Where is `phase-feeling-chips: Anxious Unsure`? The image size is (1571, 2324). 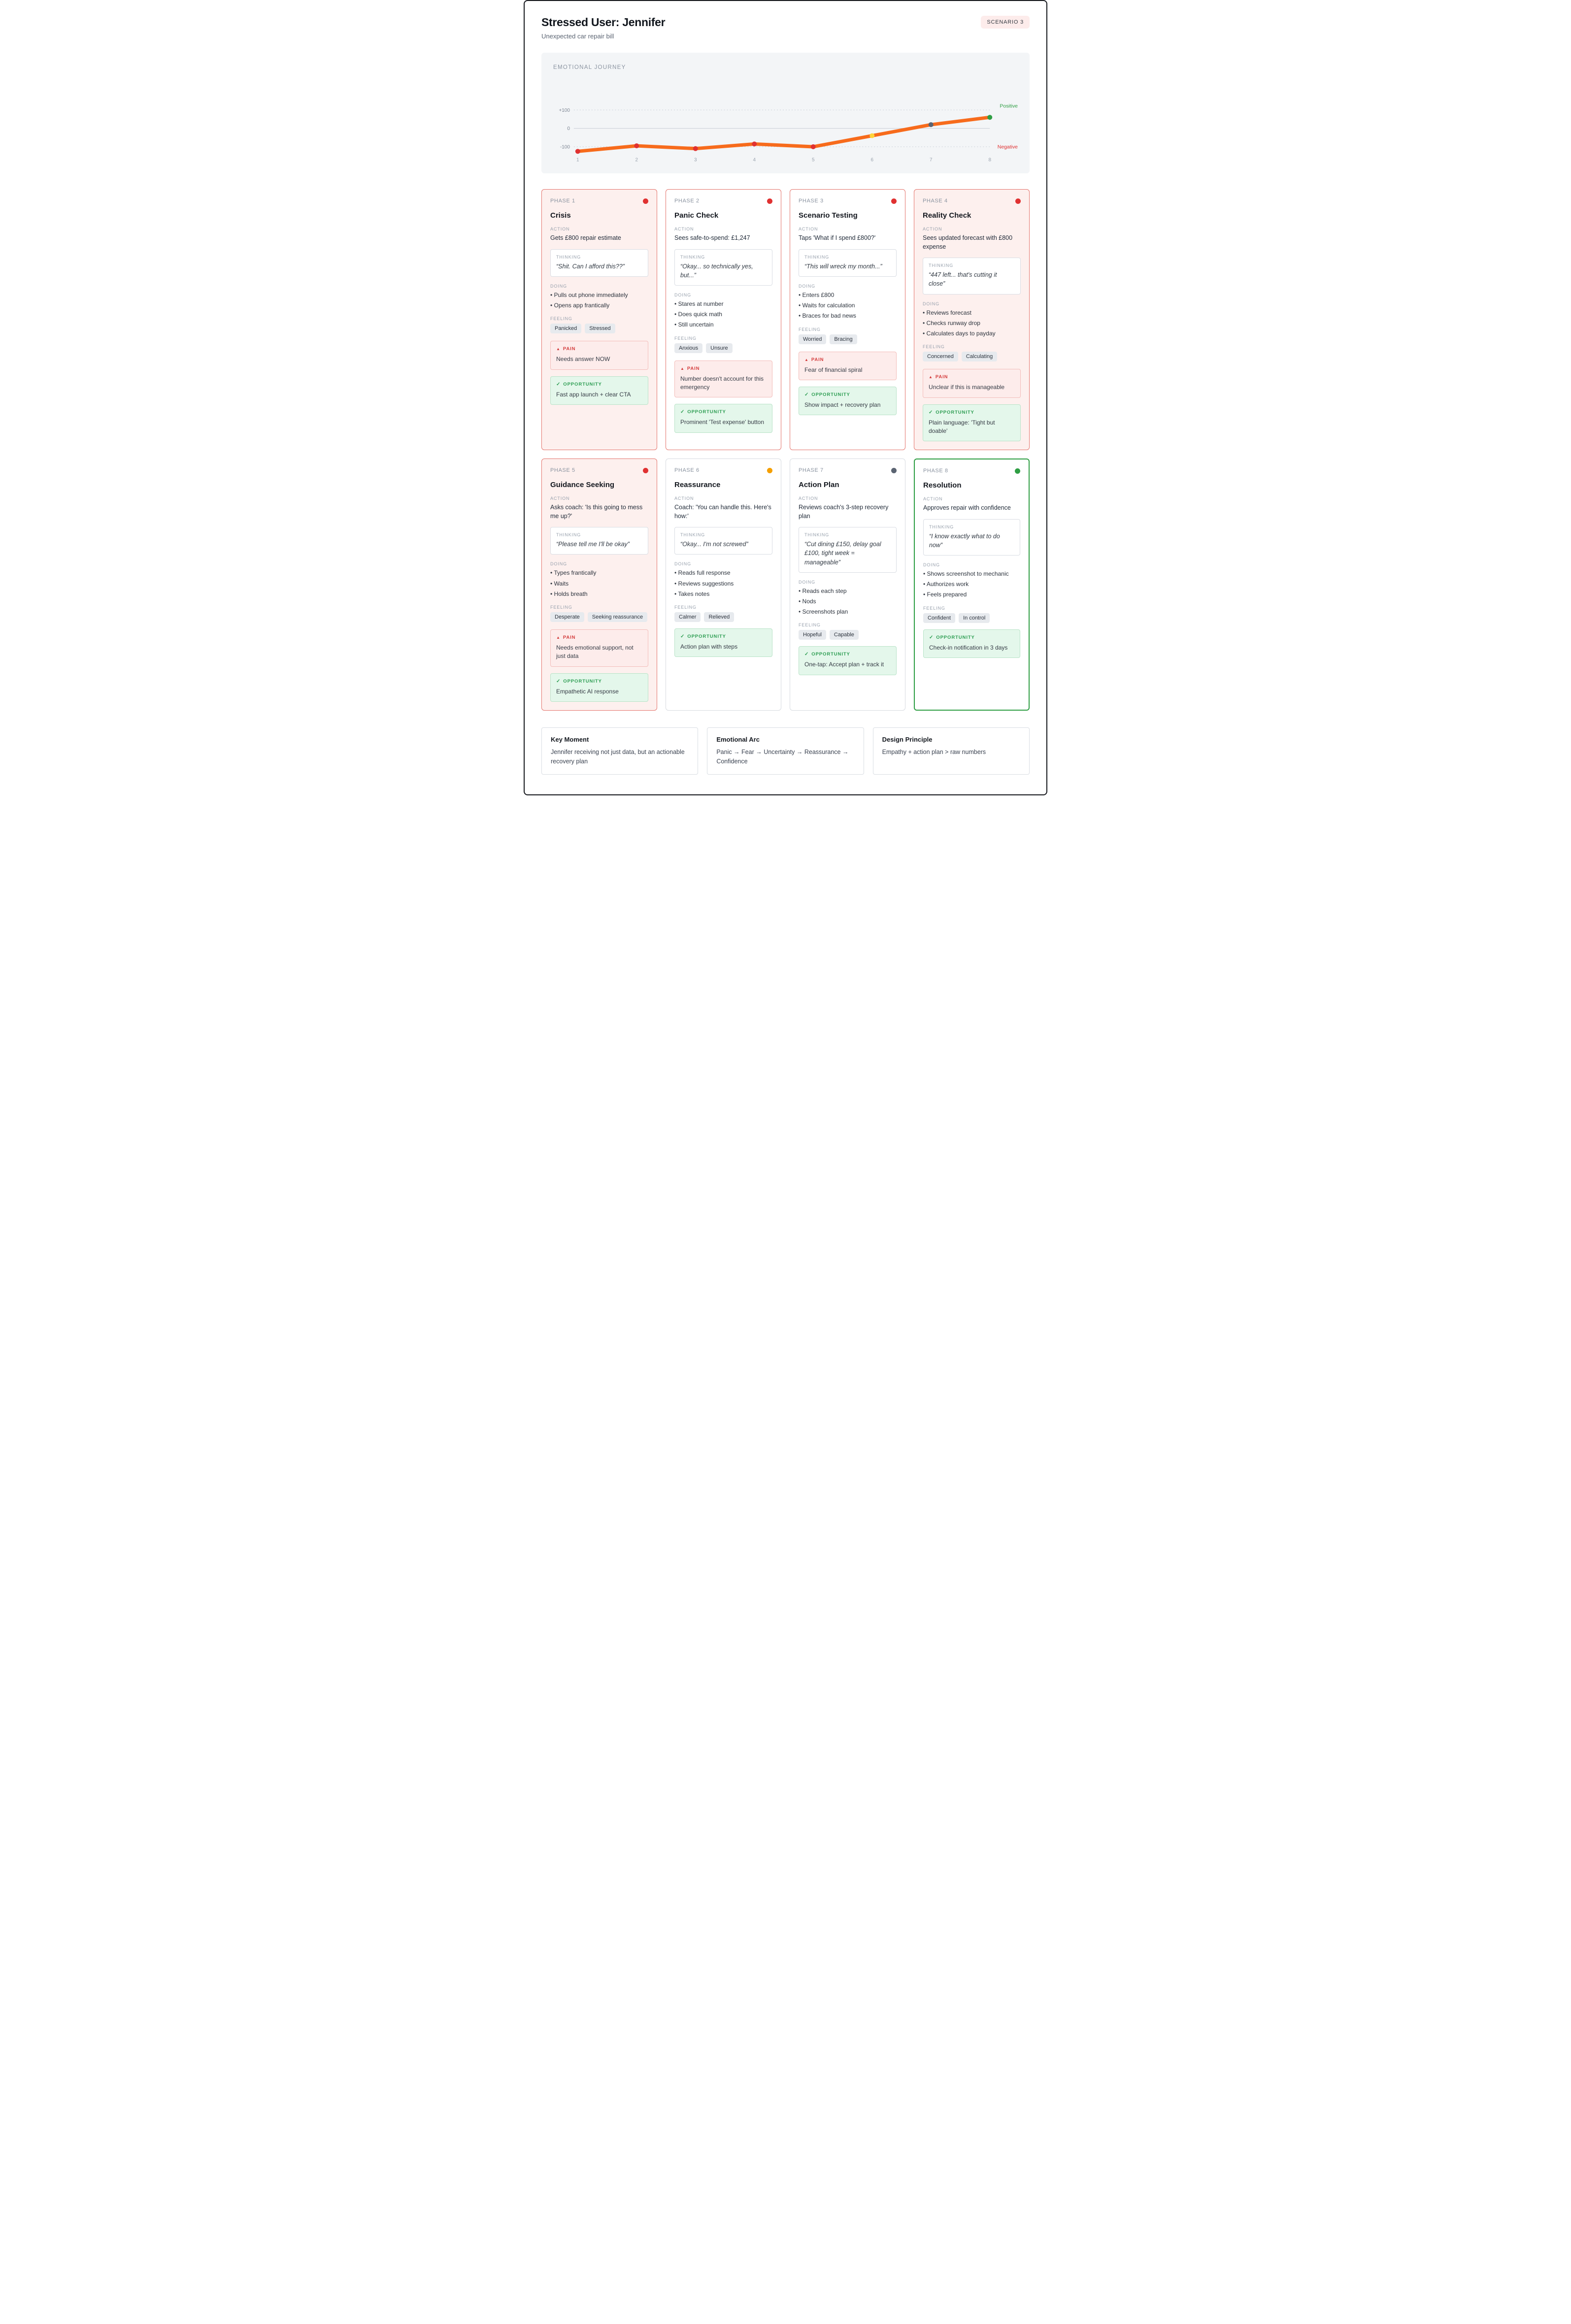
phase-feeling-chips: Anxious Unsure is located at coordinates (723, 348).